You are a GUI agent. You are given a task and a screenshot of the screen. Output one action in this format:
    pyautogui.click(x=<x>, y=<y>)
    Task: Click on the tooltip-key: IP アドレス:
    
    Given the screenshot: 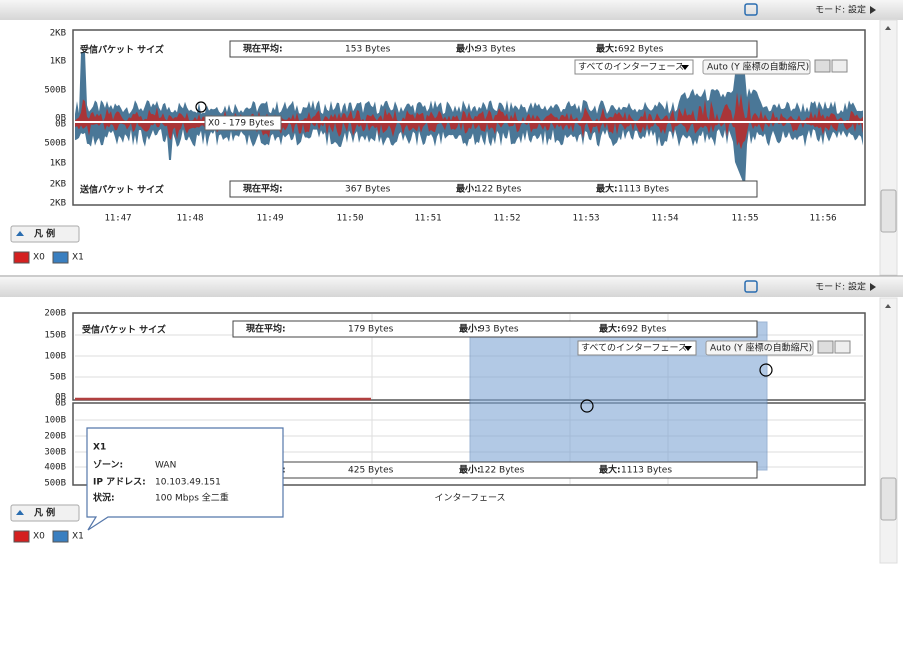 What is the action you would take?
    pyautogui.click(x=119, y=482)
    